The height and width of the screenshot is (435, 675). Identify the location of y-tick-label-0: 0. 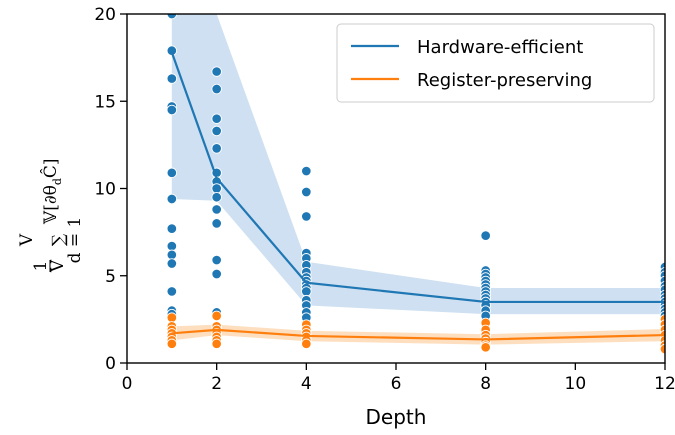
(110, 364).